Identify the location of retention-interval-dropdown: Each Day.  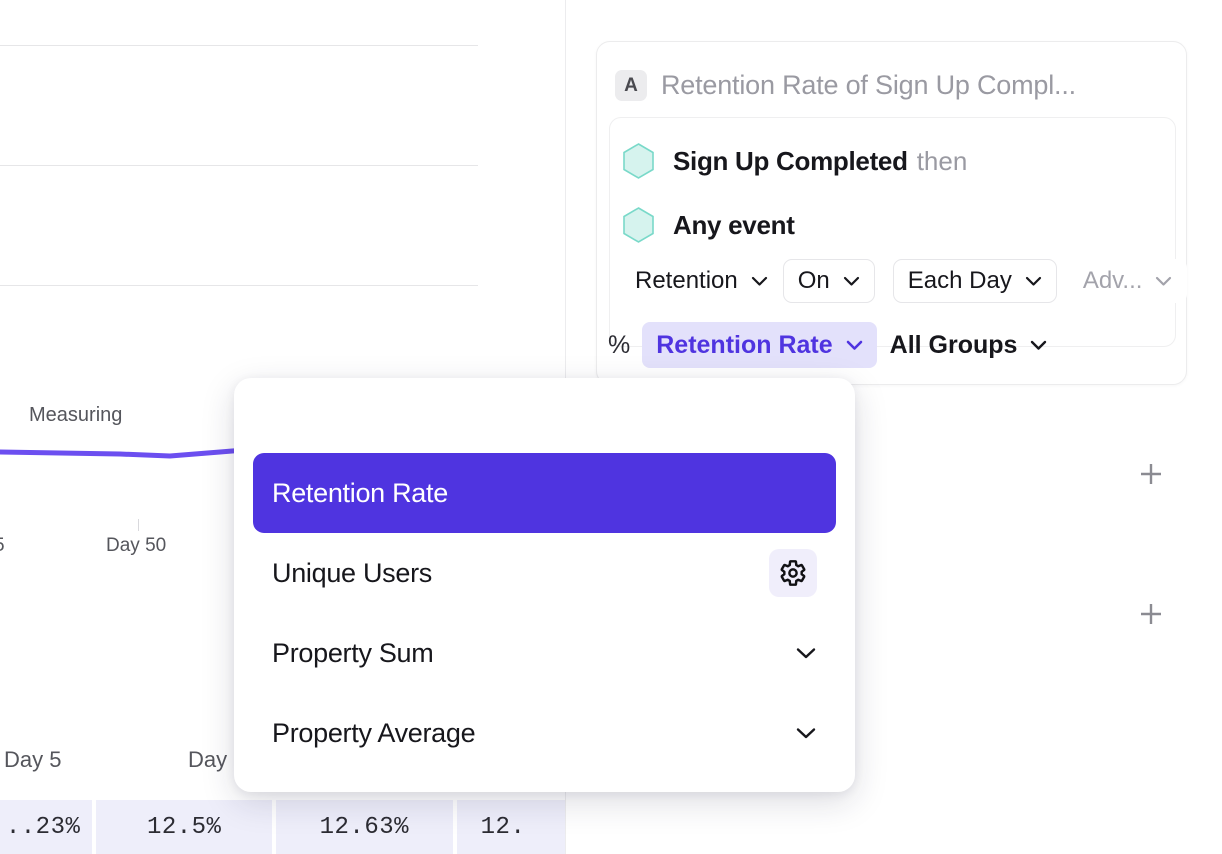
(974, 281).